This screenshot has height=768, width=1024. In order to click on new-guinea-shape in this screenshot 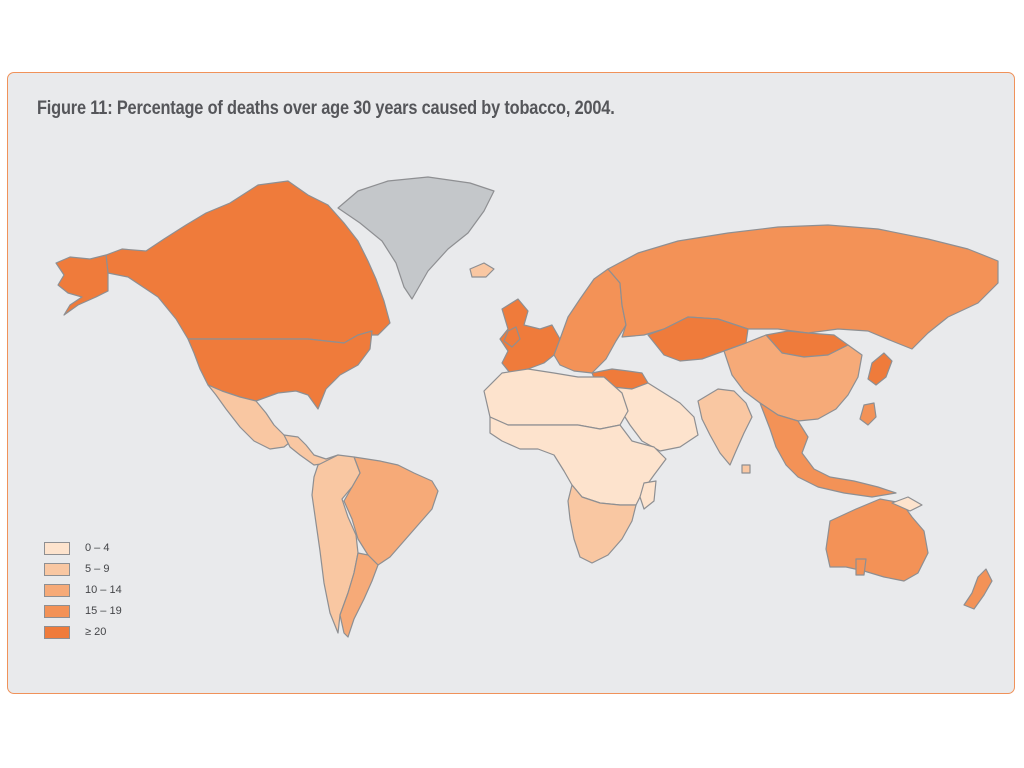, I will do `click(907, 504)`.